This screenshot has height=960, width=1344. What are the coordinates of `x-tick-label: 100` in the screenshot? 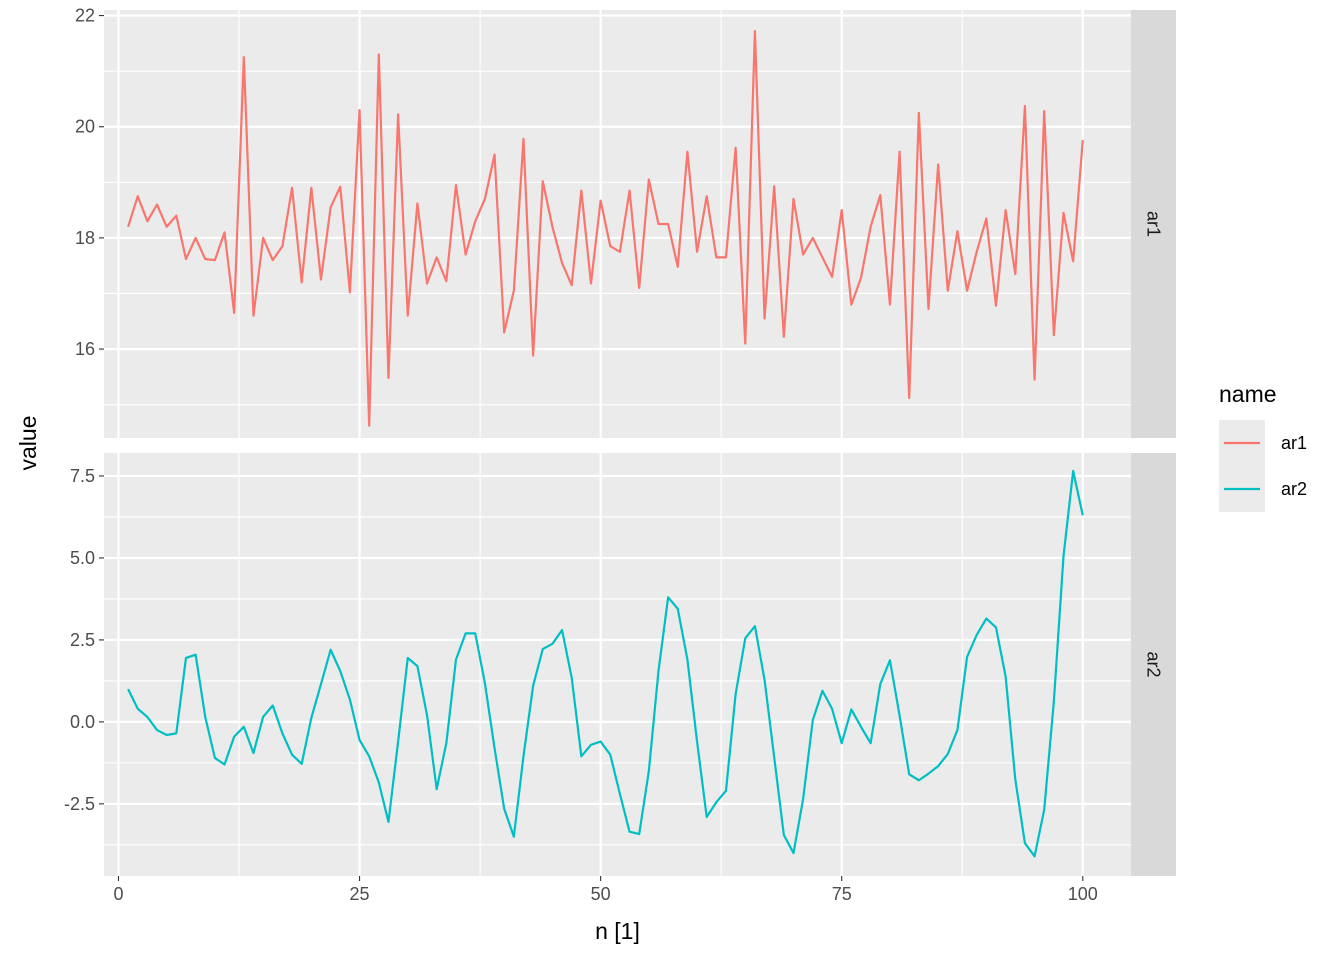 It's located at (1083, 894).